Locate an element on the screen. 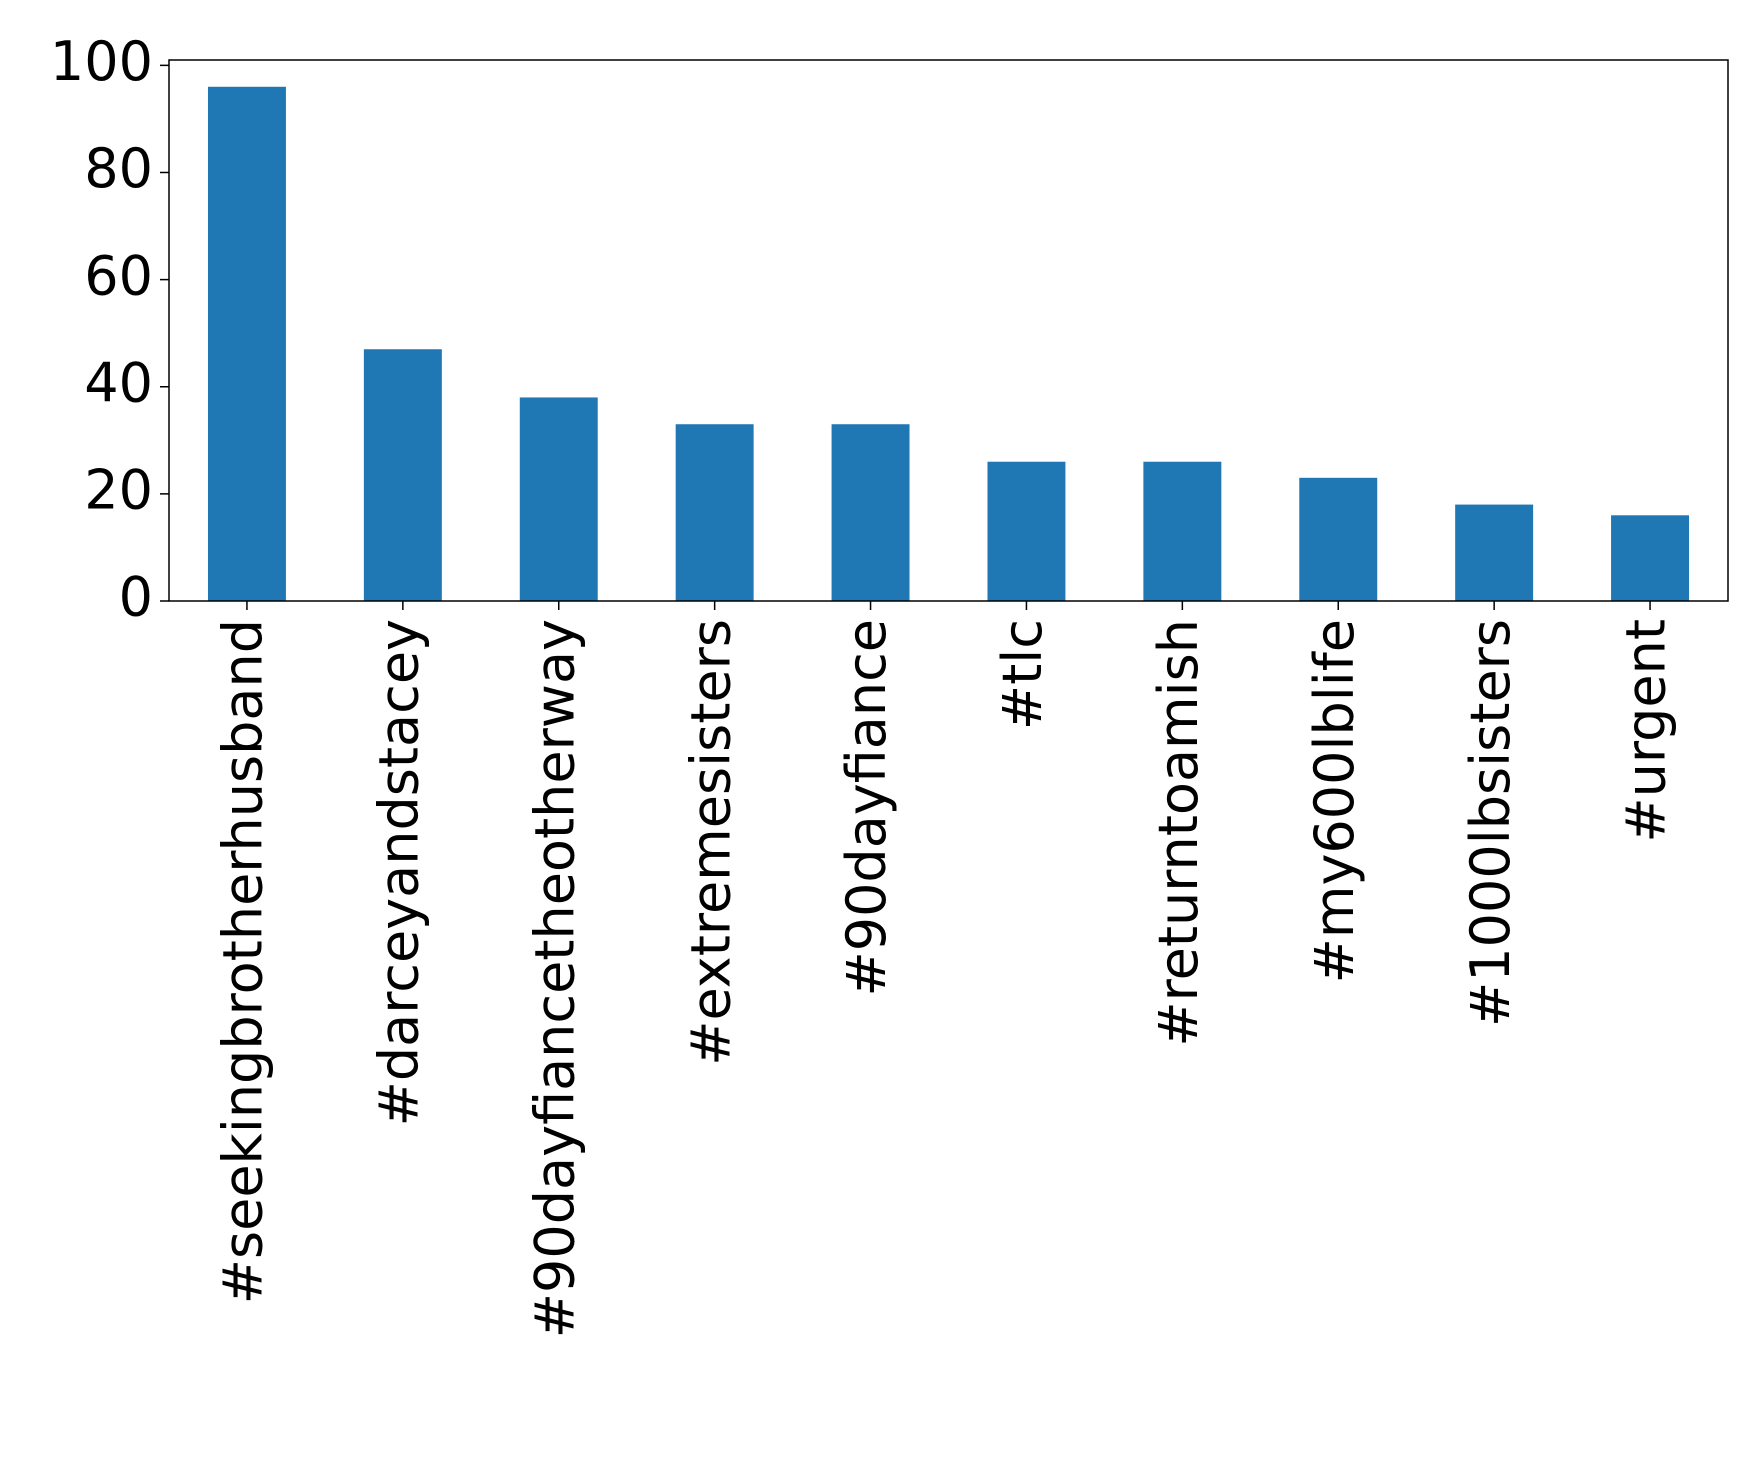 This screenshot has width=1758, height=1480. x-tick-label: #darceyandstacey is located at coordinates (398, 872).